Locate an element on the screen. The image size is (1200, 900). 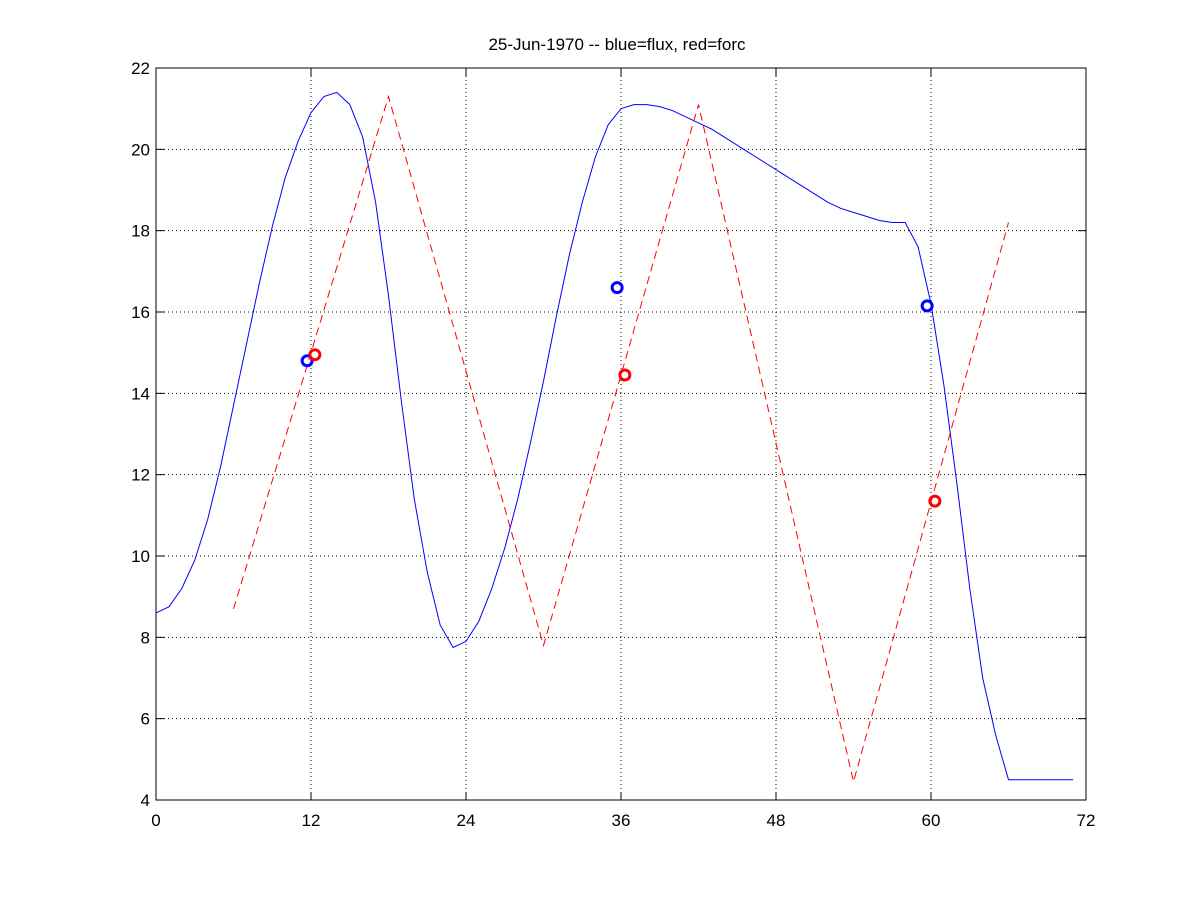
y-tick-label: 12 is located at coordinates (140, 475).